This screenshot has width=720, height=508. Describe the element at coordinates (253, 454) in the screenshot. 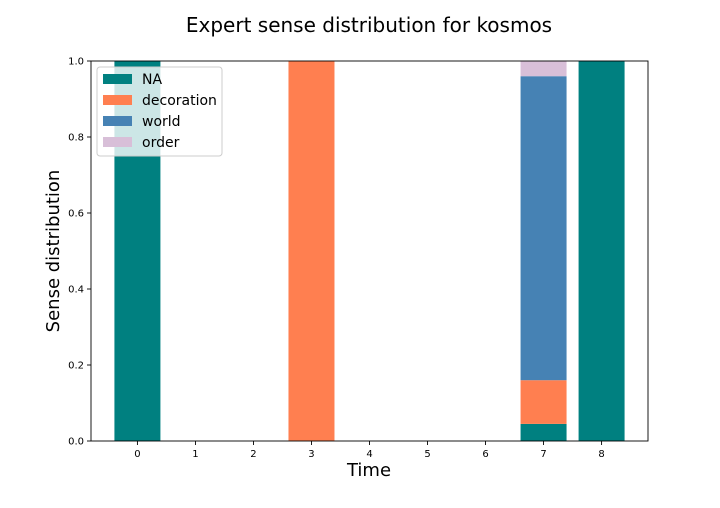

I see `x-tick-label: 2` at that location.